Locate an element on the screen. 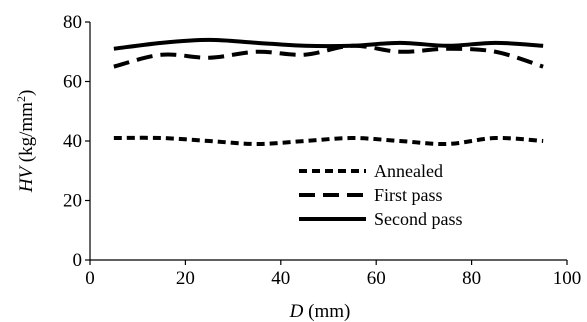 Image resolution: width=587 pixels, height=322 pixels. x-tick-label: 40 is located at coordinates (280, 278).